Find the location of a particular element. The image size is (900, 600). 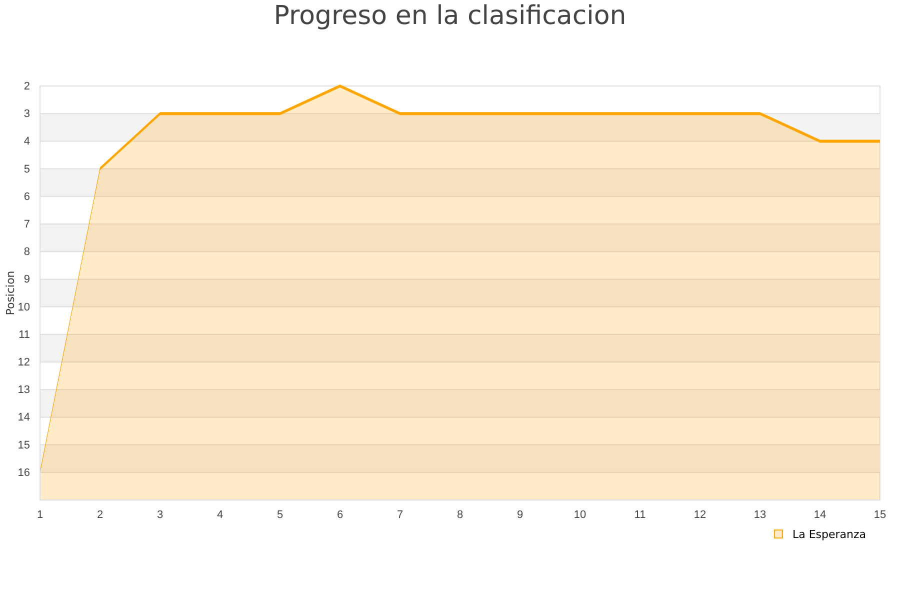

x-tick-label: 6 is located at coordinates (340, 514).